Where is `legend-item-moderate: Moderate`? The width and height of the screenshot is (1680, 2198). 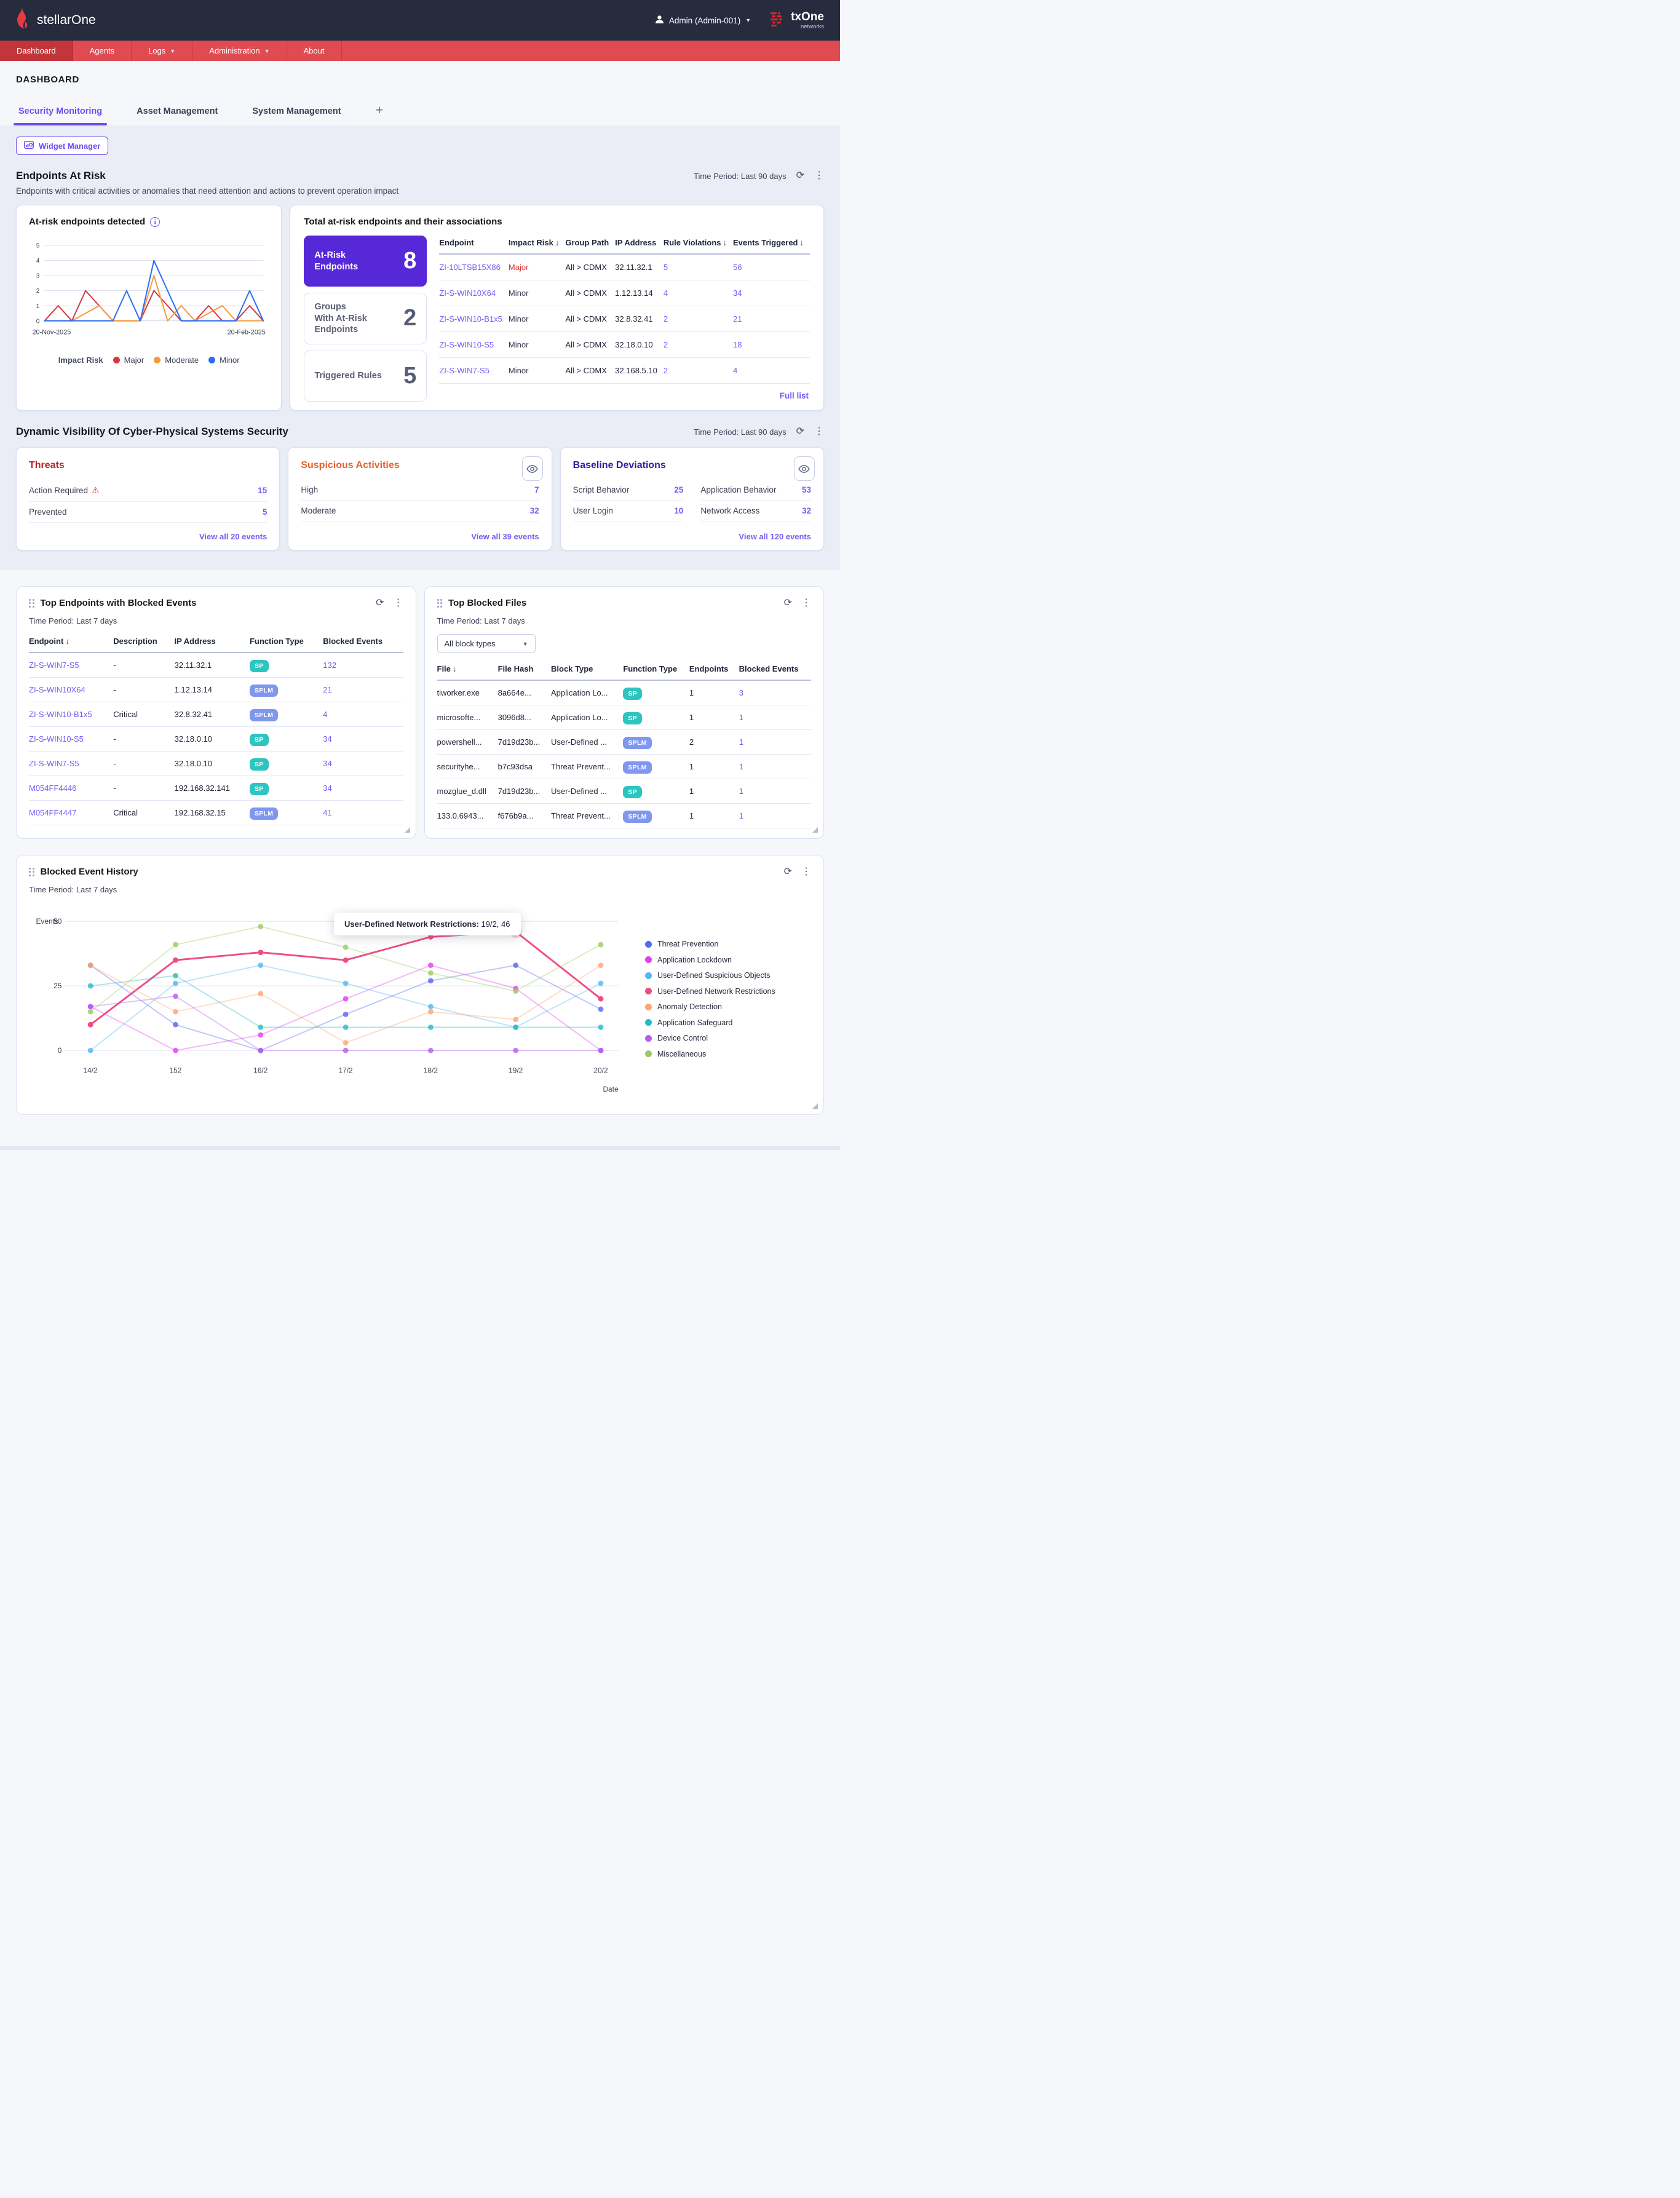
legend-item-moderate: Moderate is located at coordinates (176, 360).